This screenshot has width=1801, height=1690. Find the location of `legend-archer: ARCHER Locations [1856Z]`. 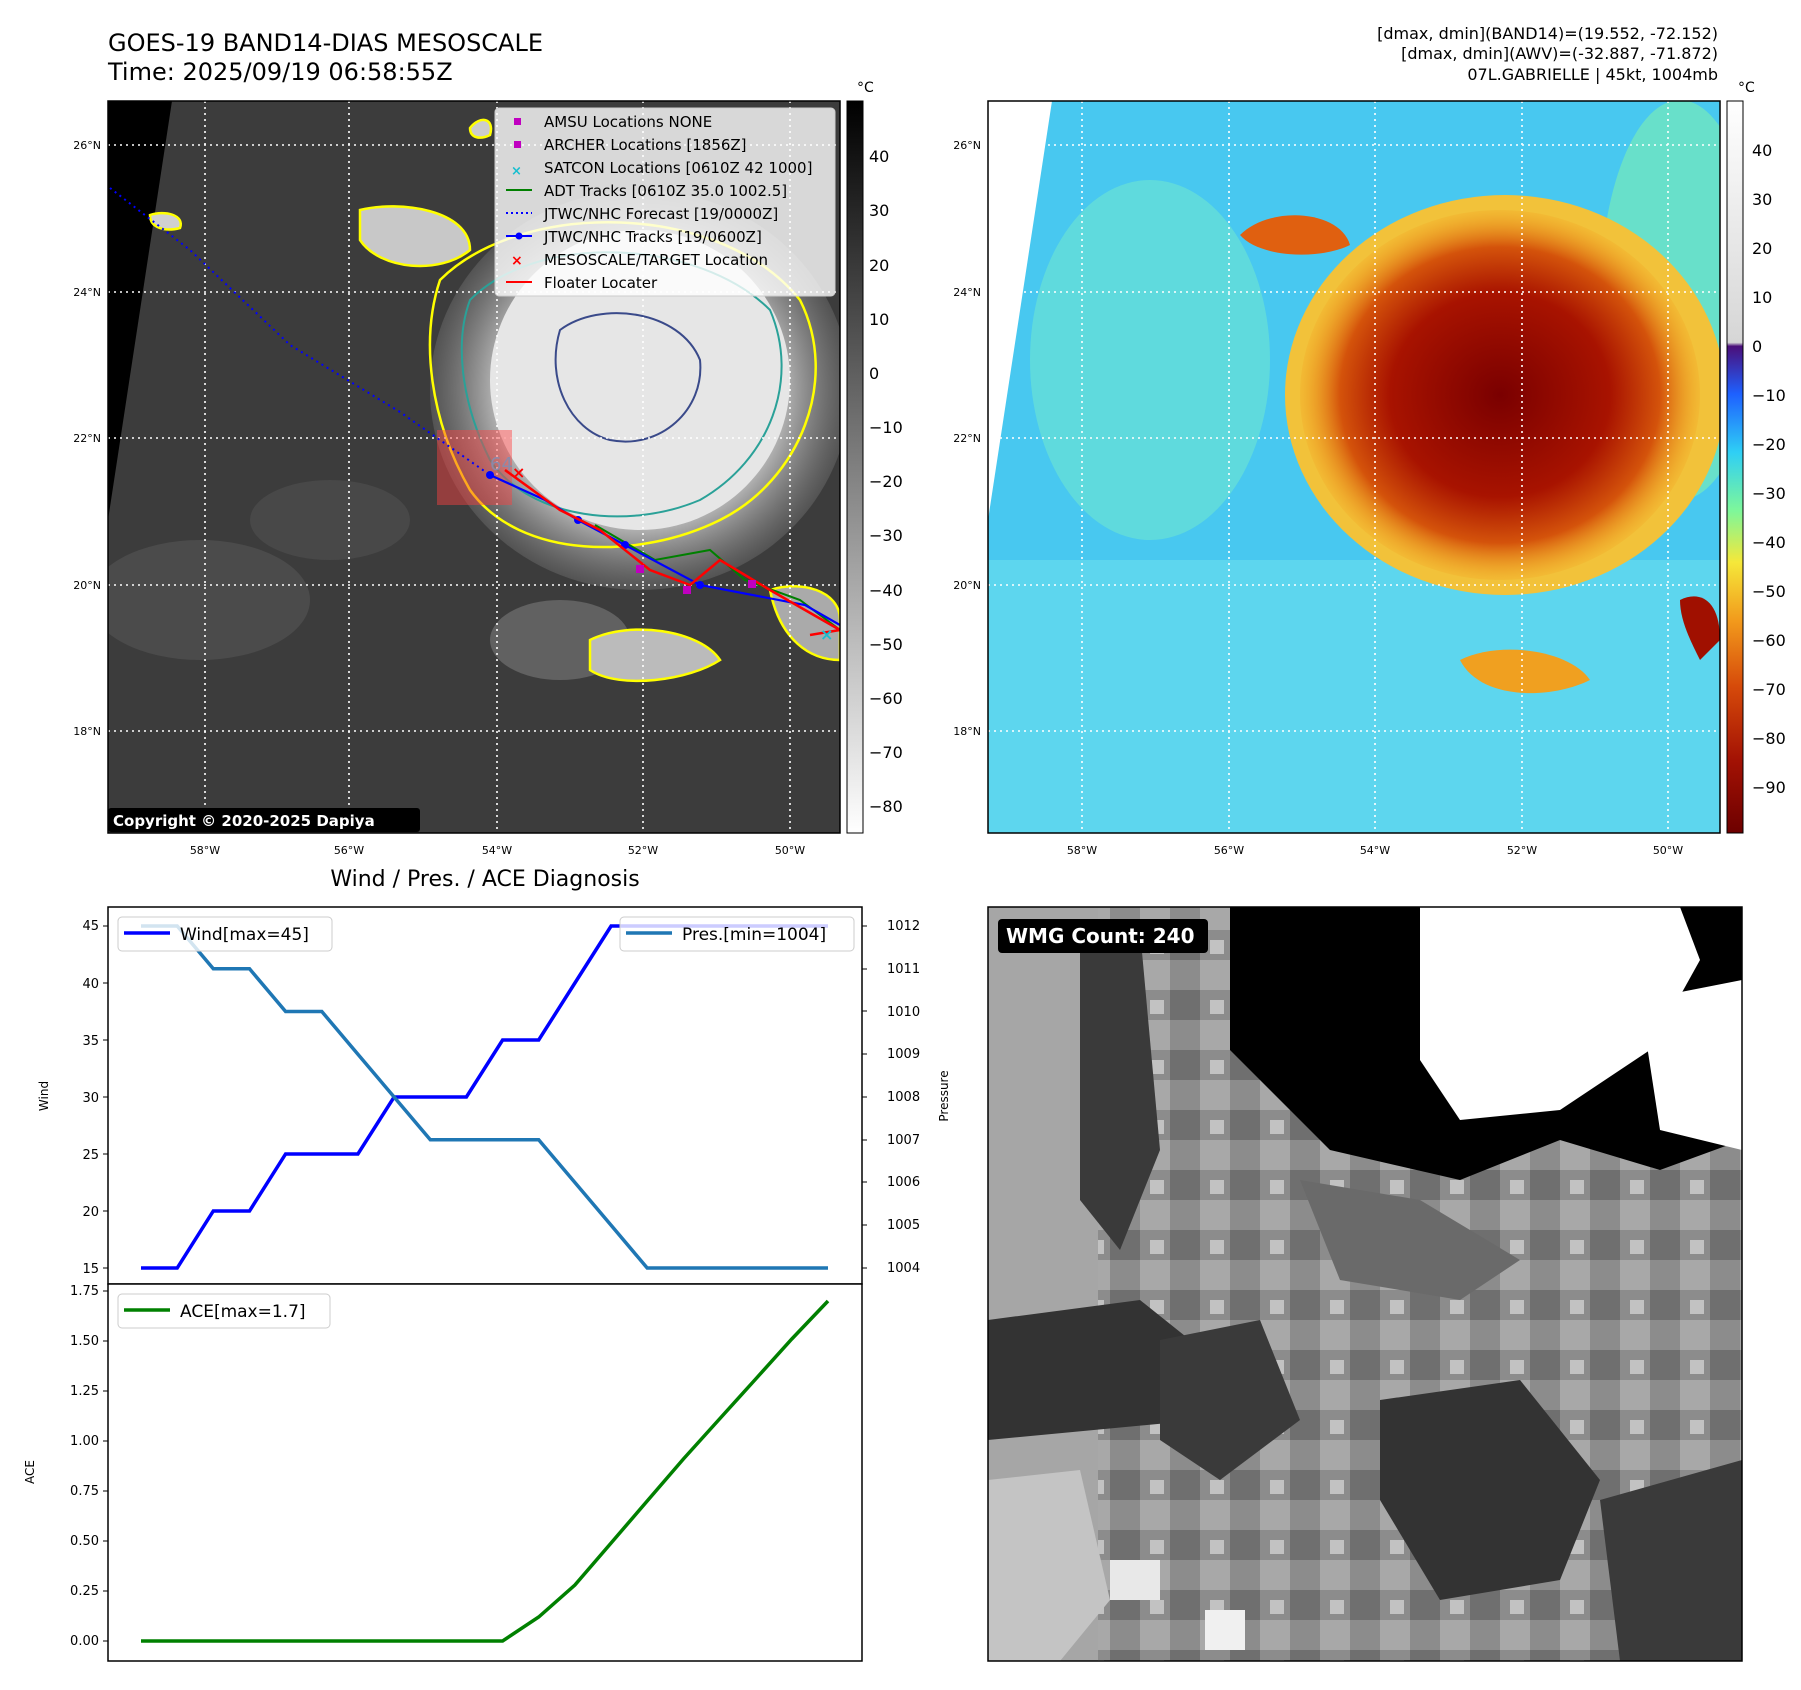

legend-archer: ARCHER Locations [1856Z] is located at coordinates (645, 145).